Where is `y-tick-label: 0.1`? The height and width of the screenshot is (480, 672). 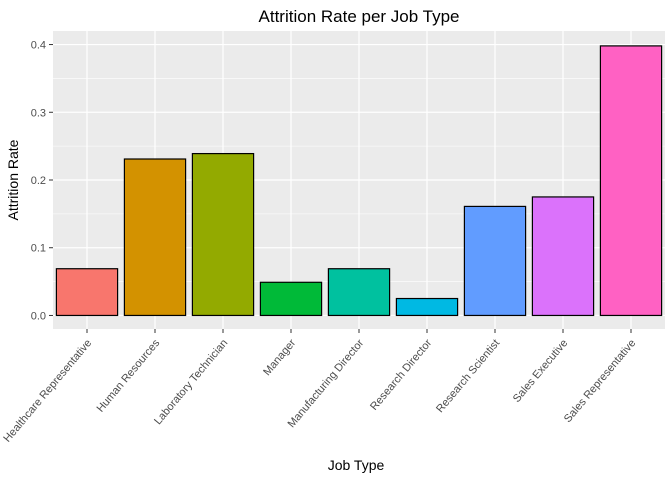 y-tick-label: 0.1 is located at coordinates (38, 249).